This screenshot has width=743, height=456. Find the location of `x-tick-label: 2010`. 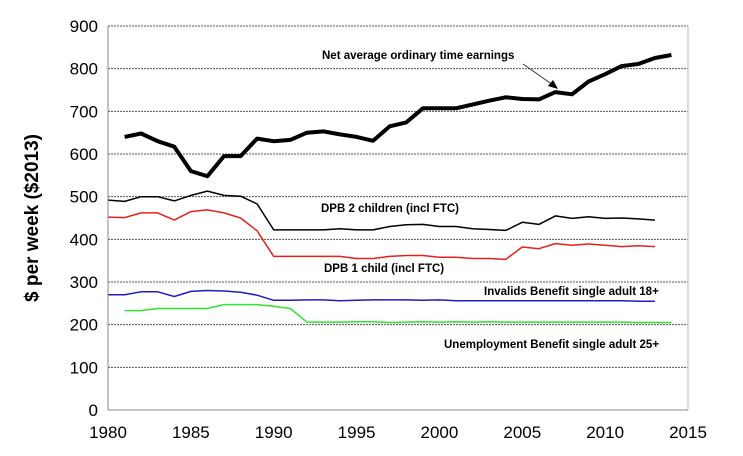

x-tick-label: 2010 is located at coordinates (605, 432).